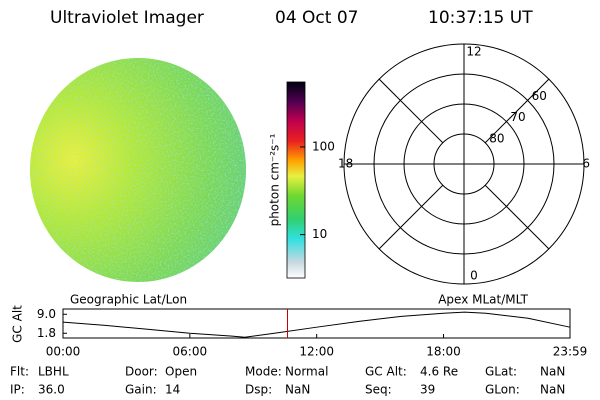  What do you see at coordinates (570, 352) in the screenshot?
I see `x-tick-label: 23:59` at bounding box center [570, 352].